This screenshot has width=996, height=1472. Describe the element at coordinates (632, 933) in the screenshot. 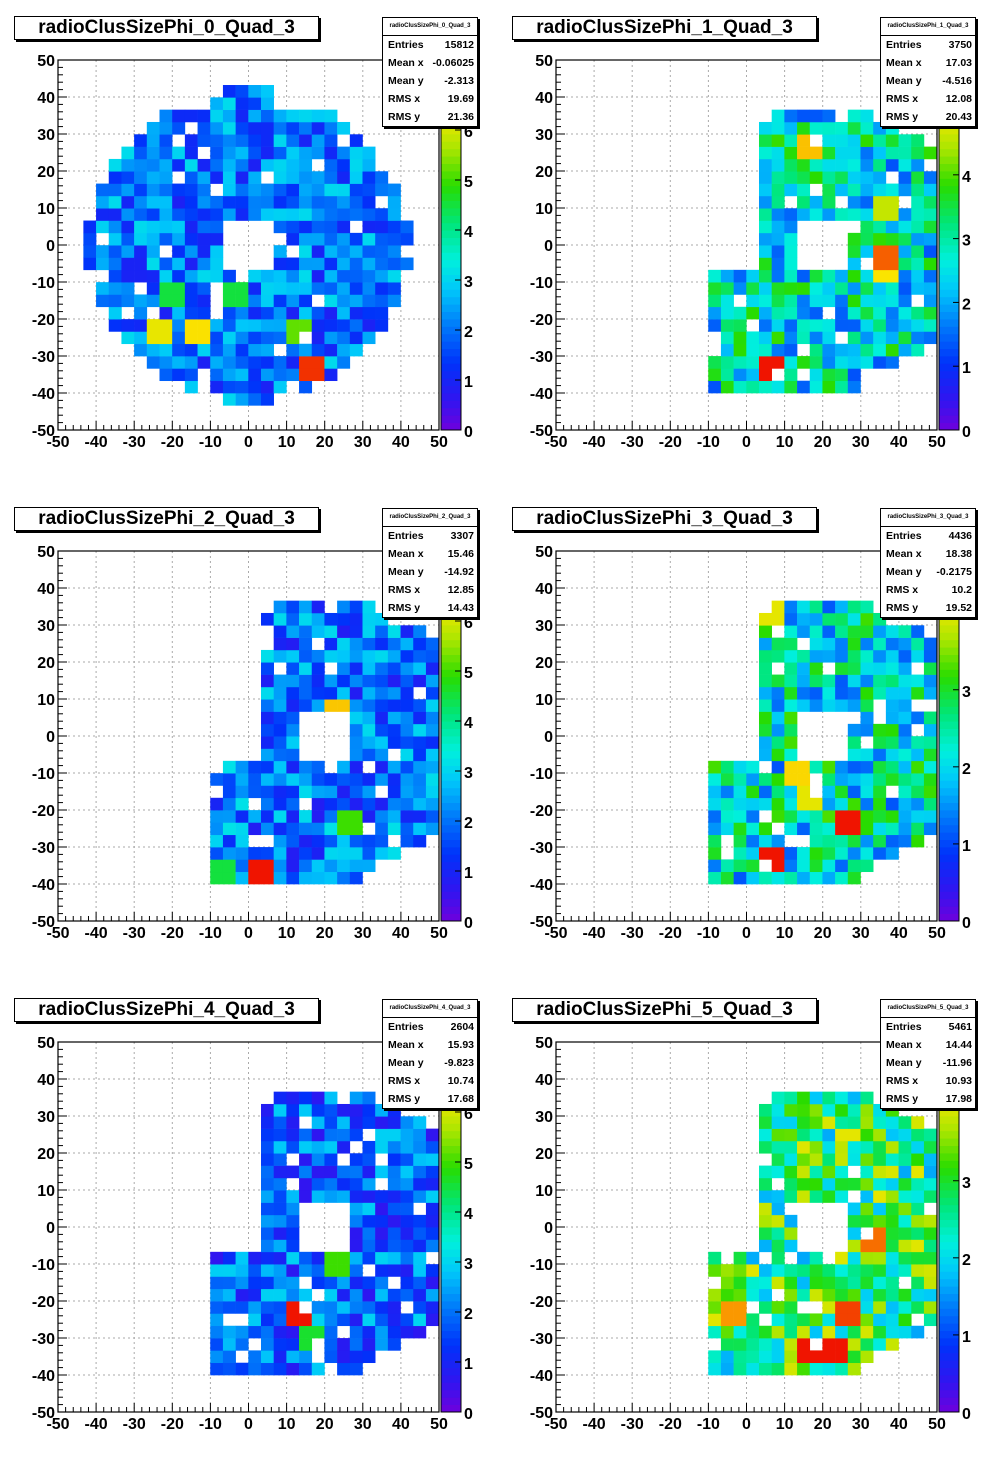

I see `x-tick-label: -30` at that location.